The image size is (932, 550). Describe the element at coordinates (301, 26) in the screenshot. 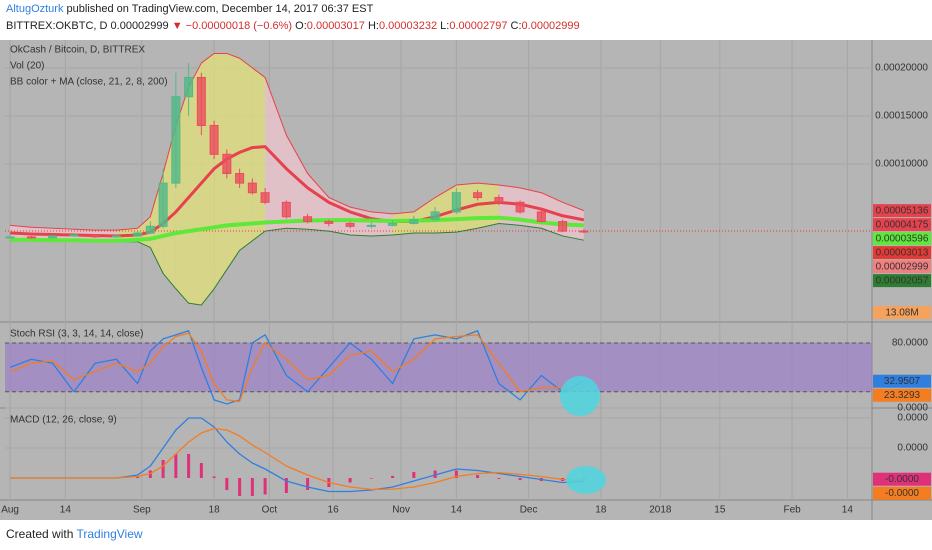

I see `ohlc-key: O:` at that location.